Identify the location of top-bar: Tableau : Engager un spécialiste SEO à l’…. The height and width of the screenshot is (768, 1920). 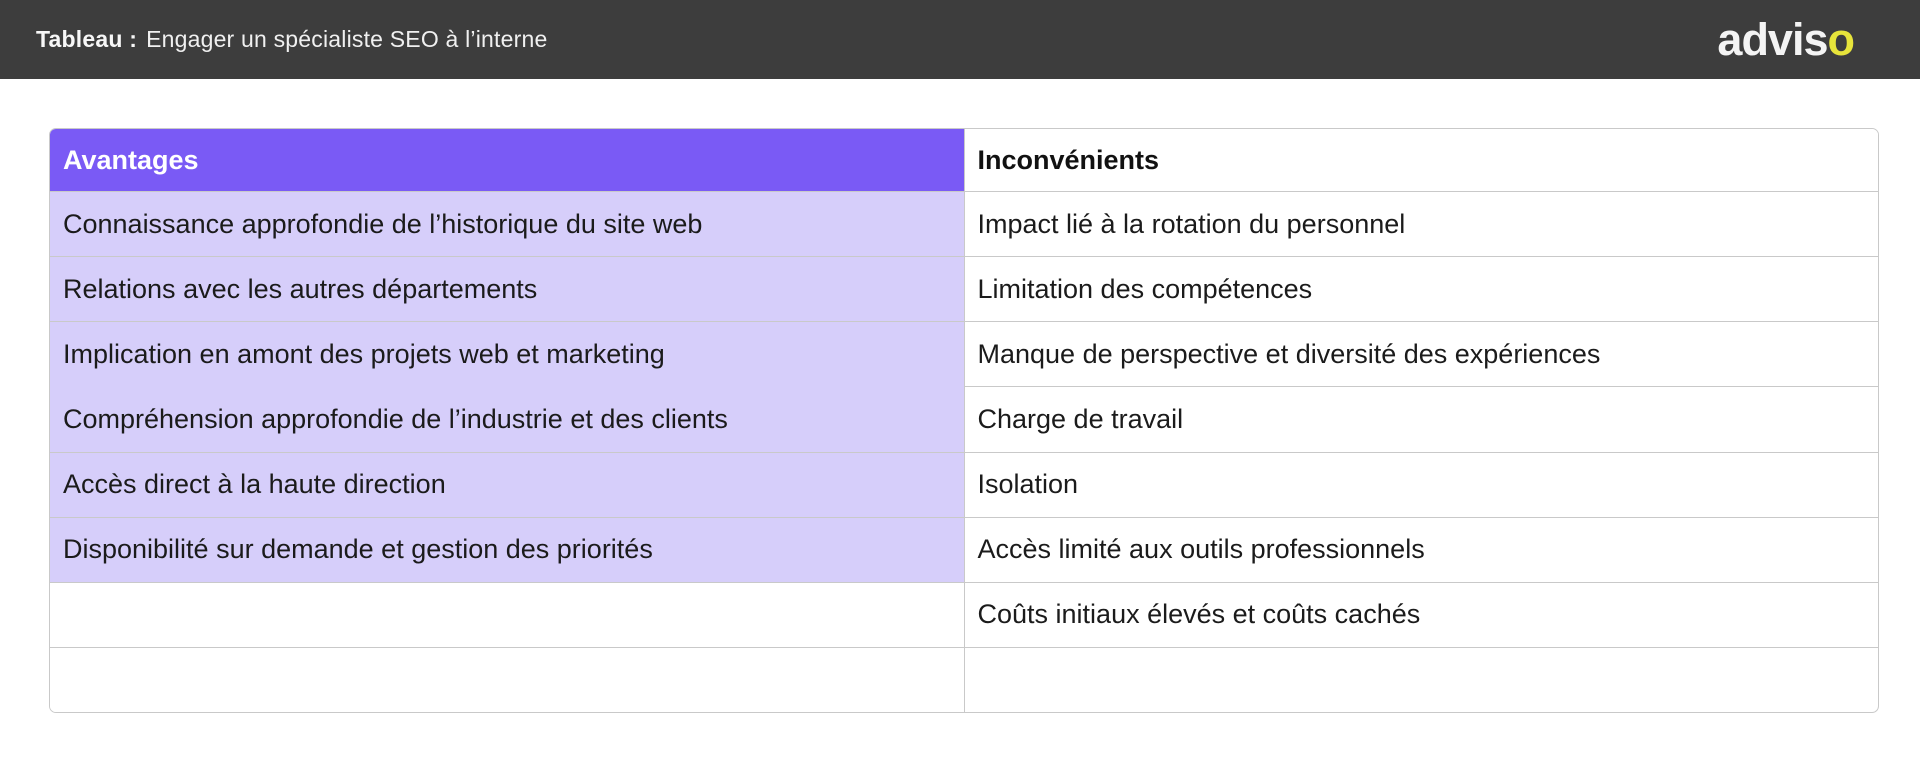
(960, 39).